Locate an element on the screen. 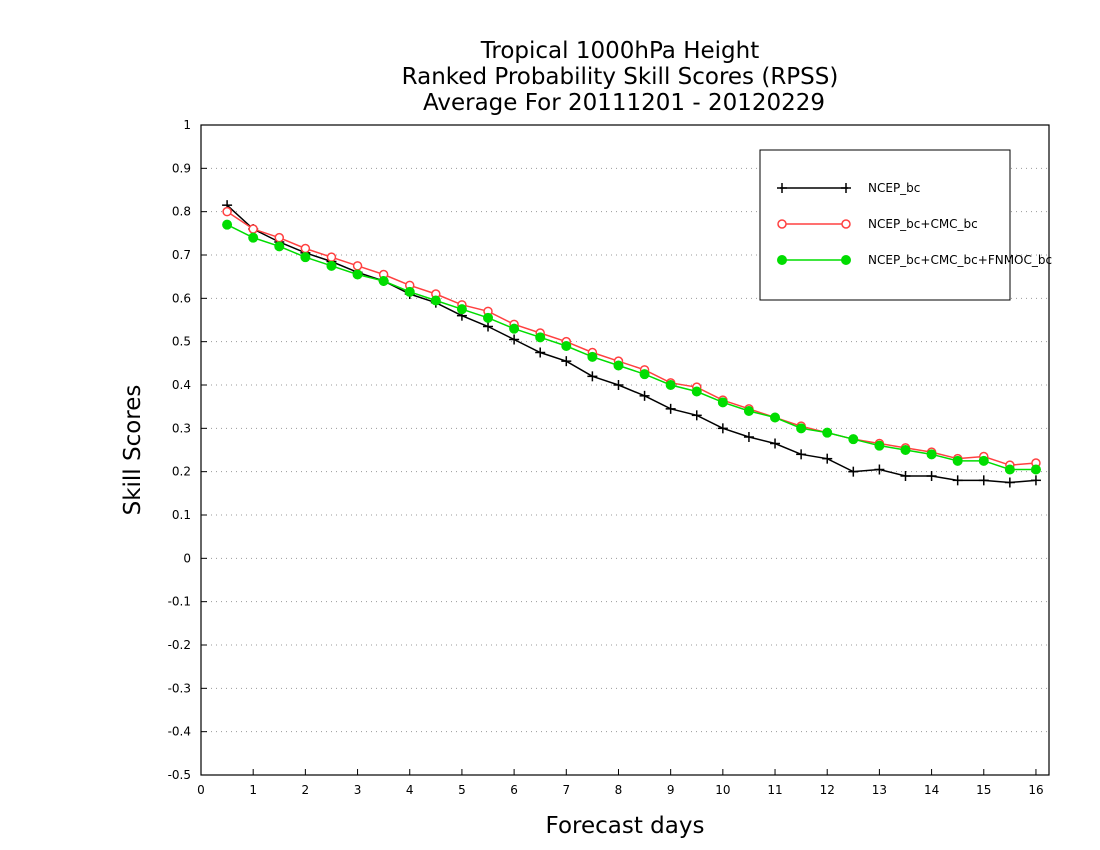 The image size is (1100, 850). x-tick-label: 11 is located at coordinates (774, 790).